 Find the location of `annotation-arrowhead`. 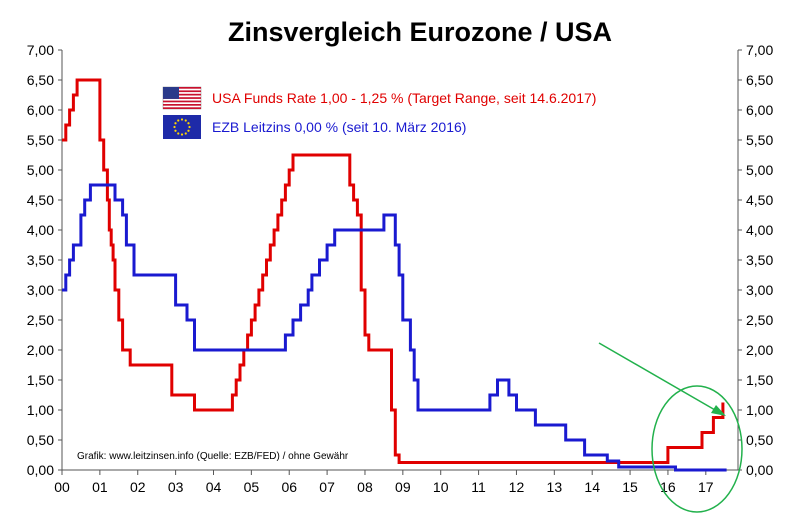

annotation-arrowhead is located at coordinates (718, 410).